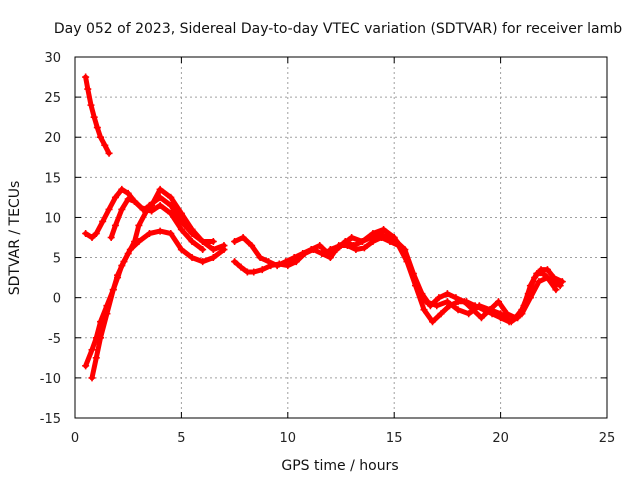 The image size is (640, 480). I want to click on x-tick-label: 5, so click(181, 438).